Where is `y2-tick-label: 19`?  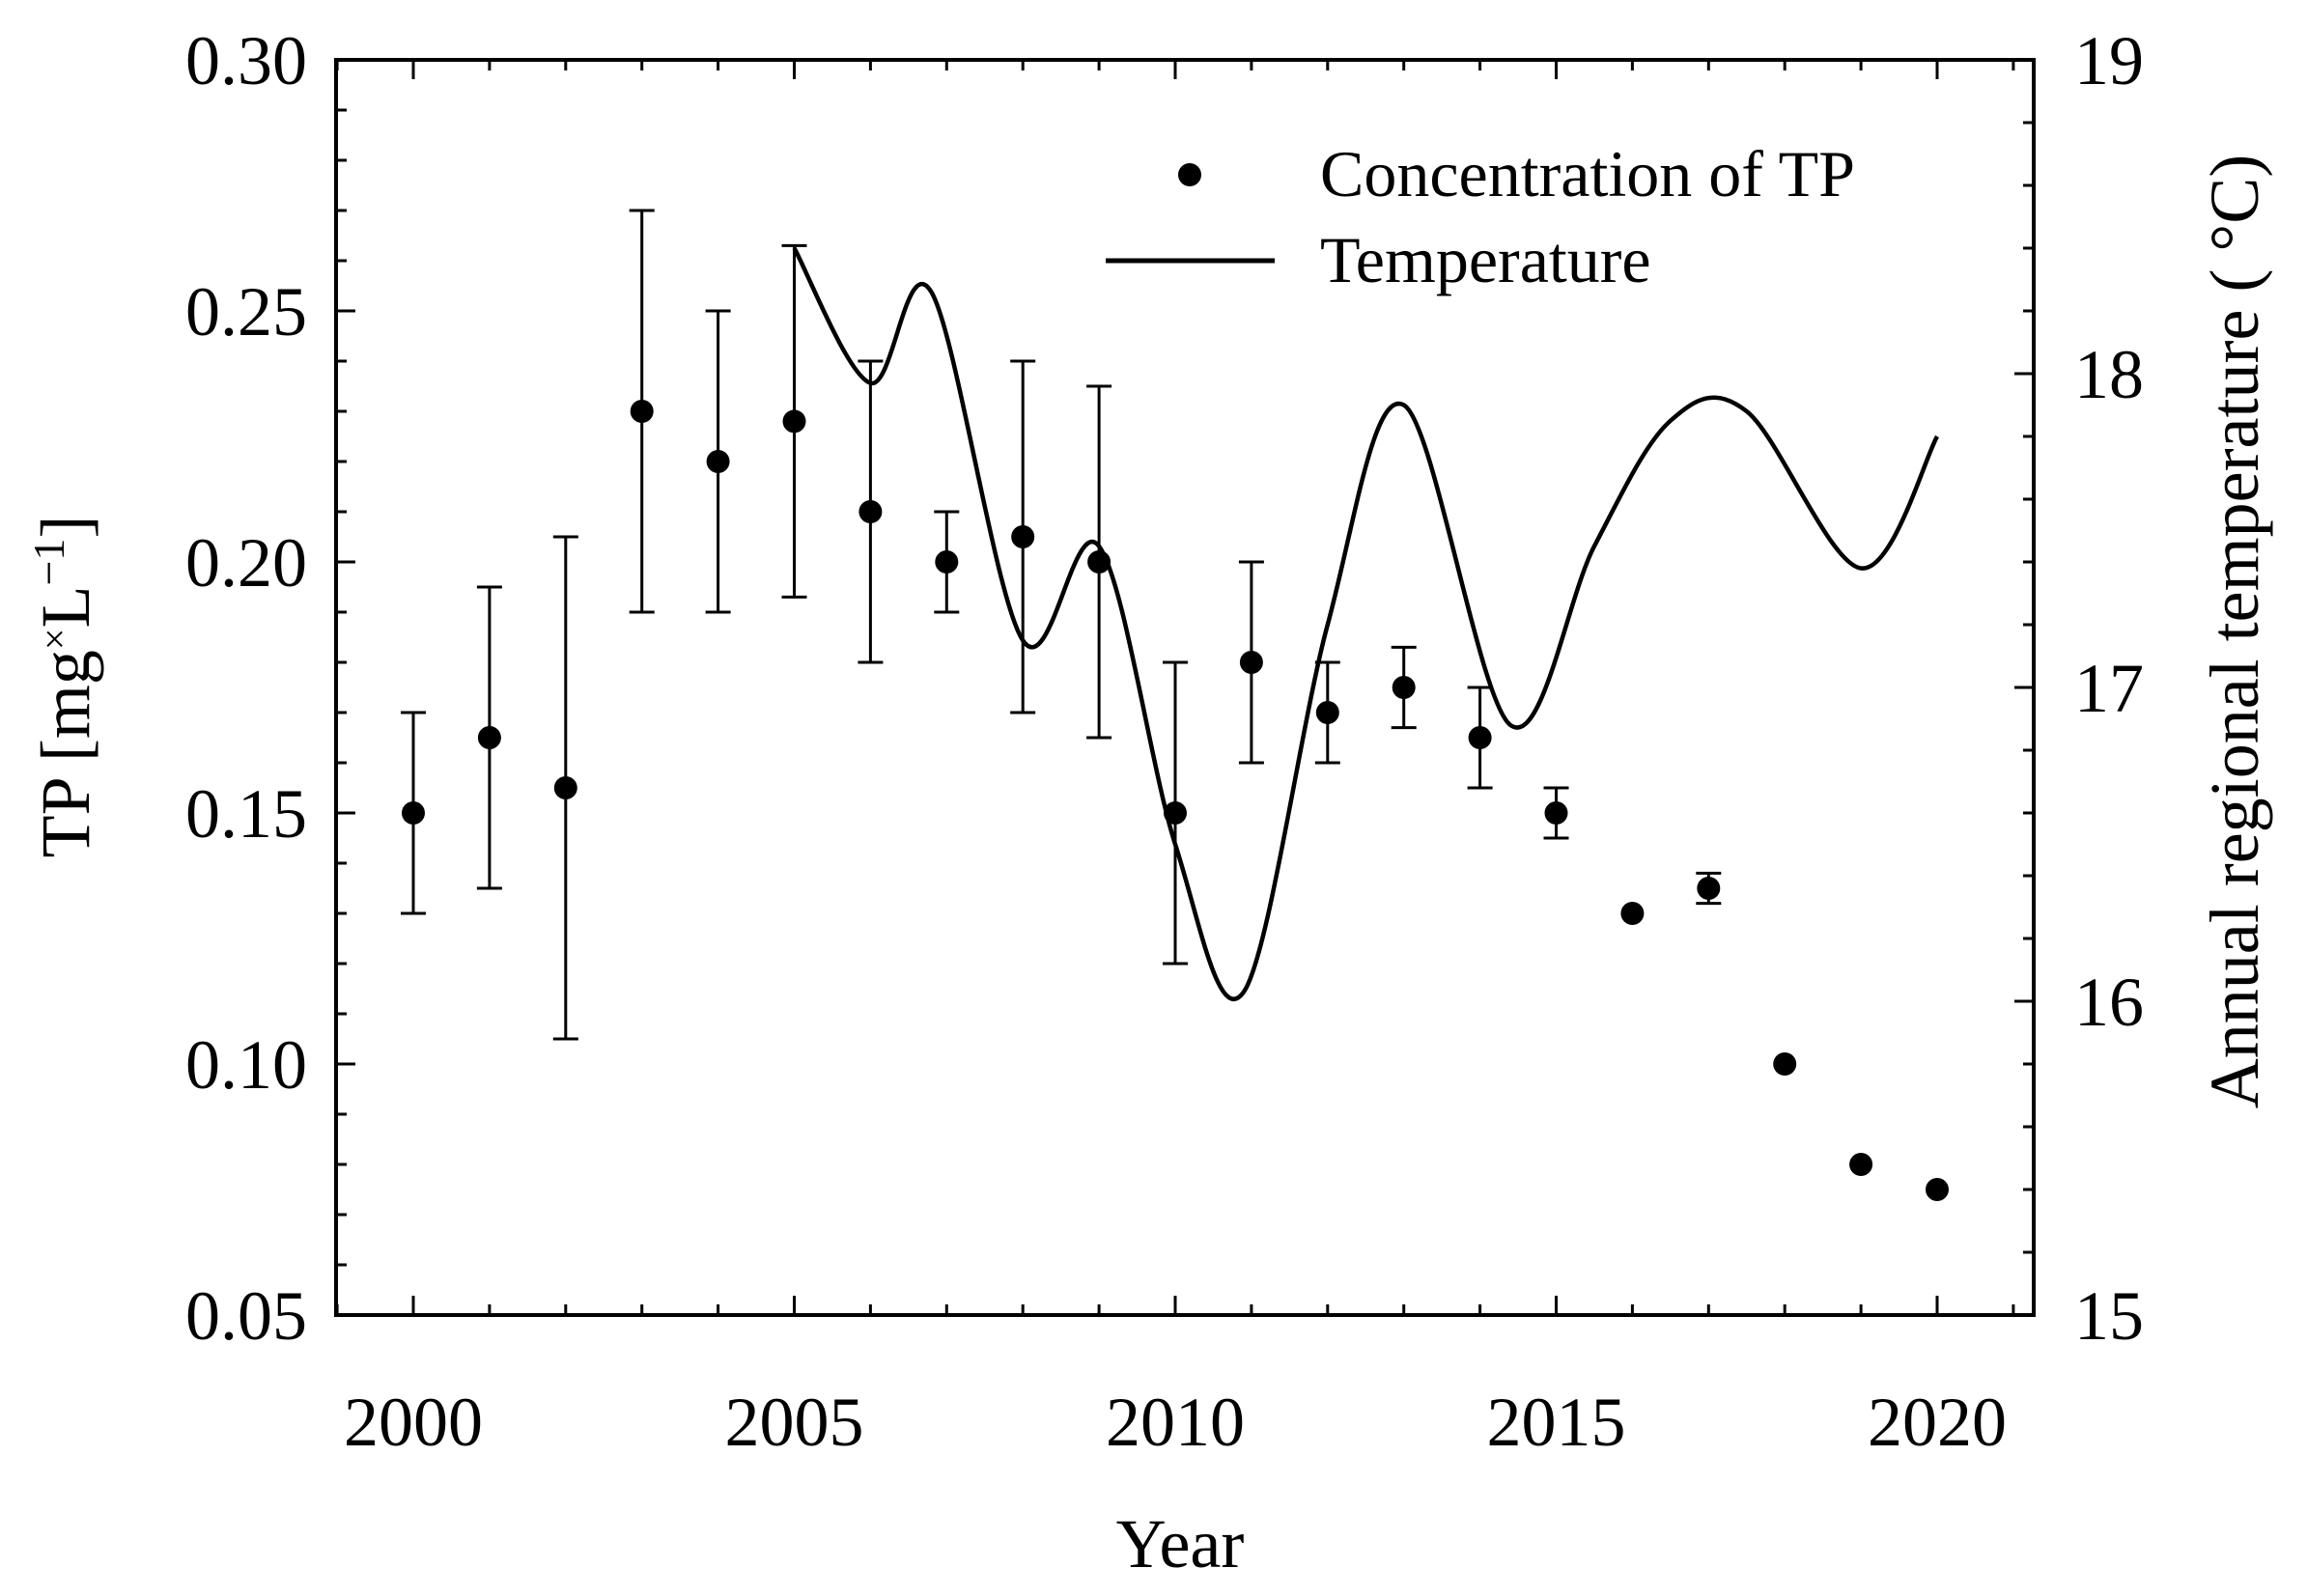 y2-tick-label: 19 is located at coordinates (2109, 61).